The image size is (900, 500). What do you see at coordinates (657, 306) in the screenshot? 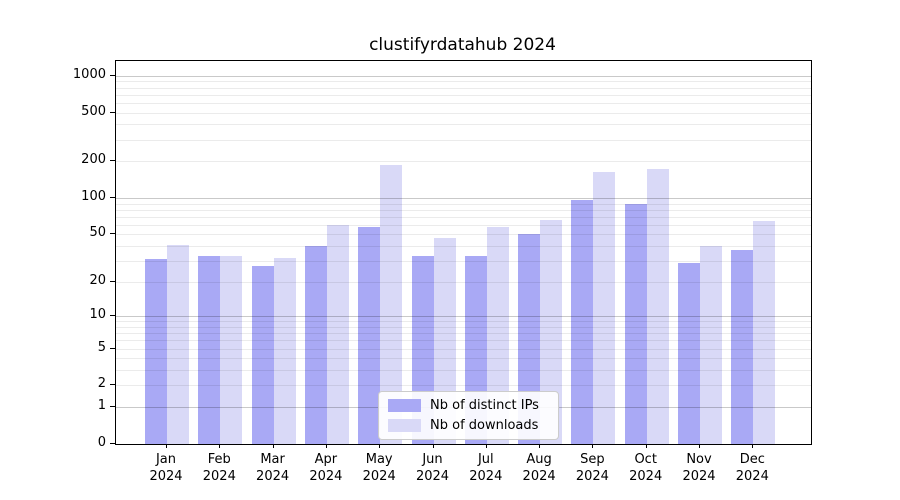
I see `bar-downloads-oct` at bounding box center [657, 306].